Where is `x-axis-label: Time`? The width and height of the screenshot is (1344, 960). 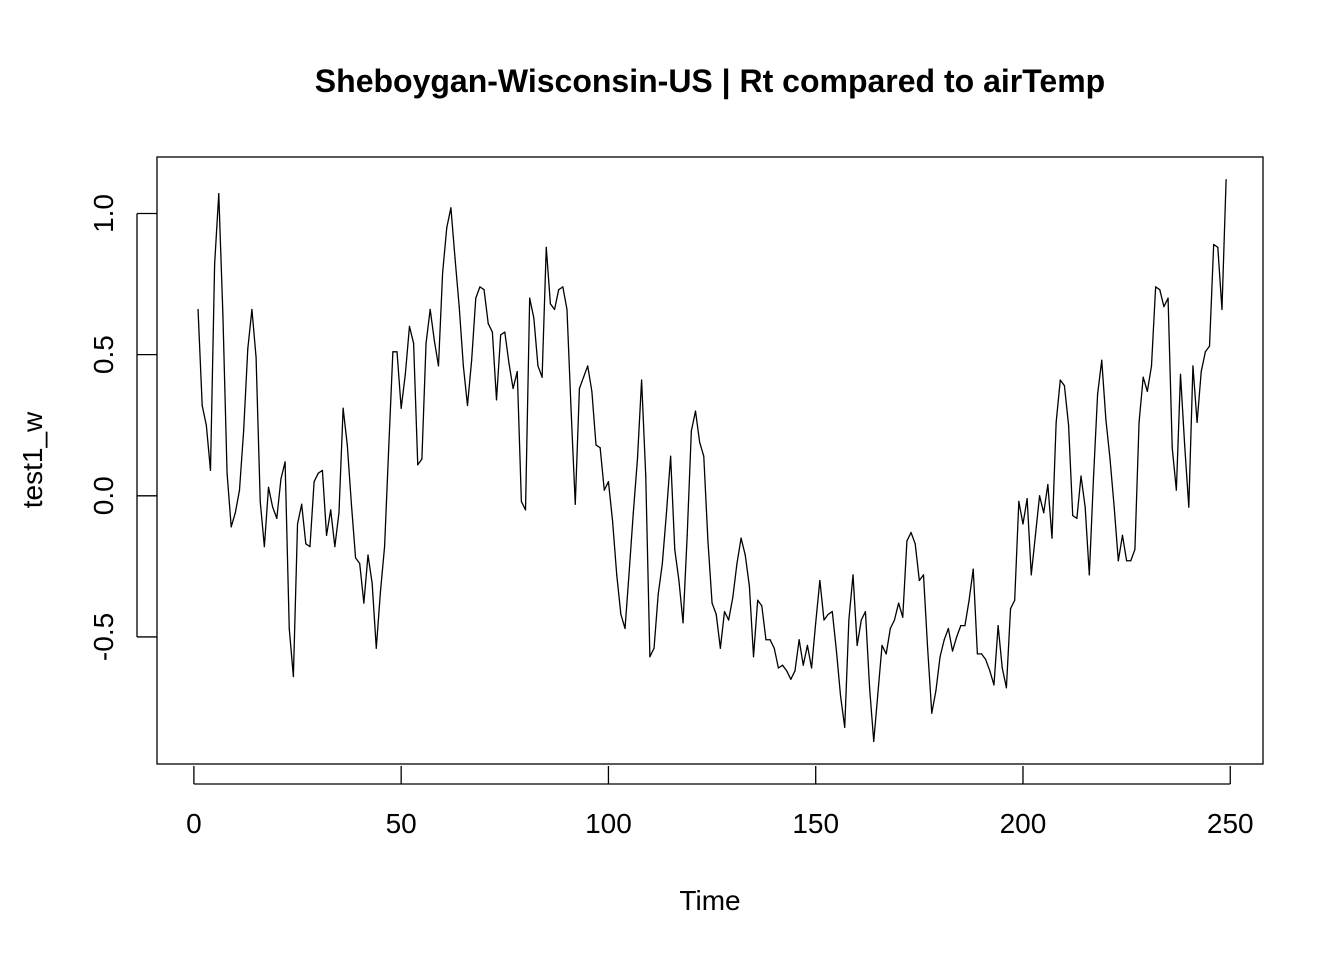
x-axis-label: Time is located at coordinates (709, 900).